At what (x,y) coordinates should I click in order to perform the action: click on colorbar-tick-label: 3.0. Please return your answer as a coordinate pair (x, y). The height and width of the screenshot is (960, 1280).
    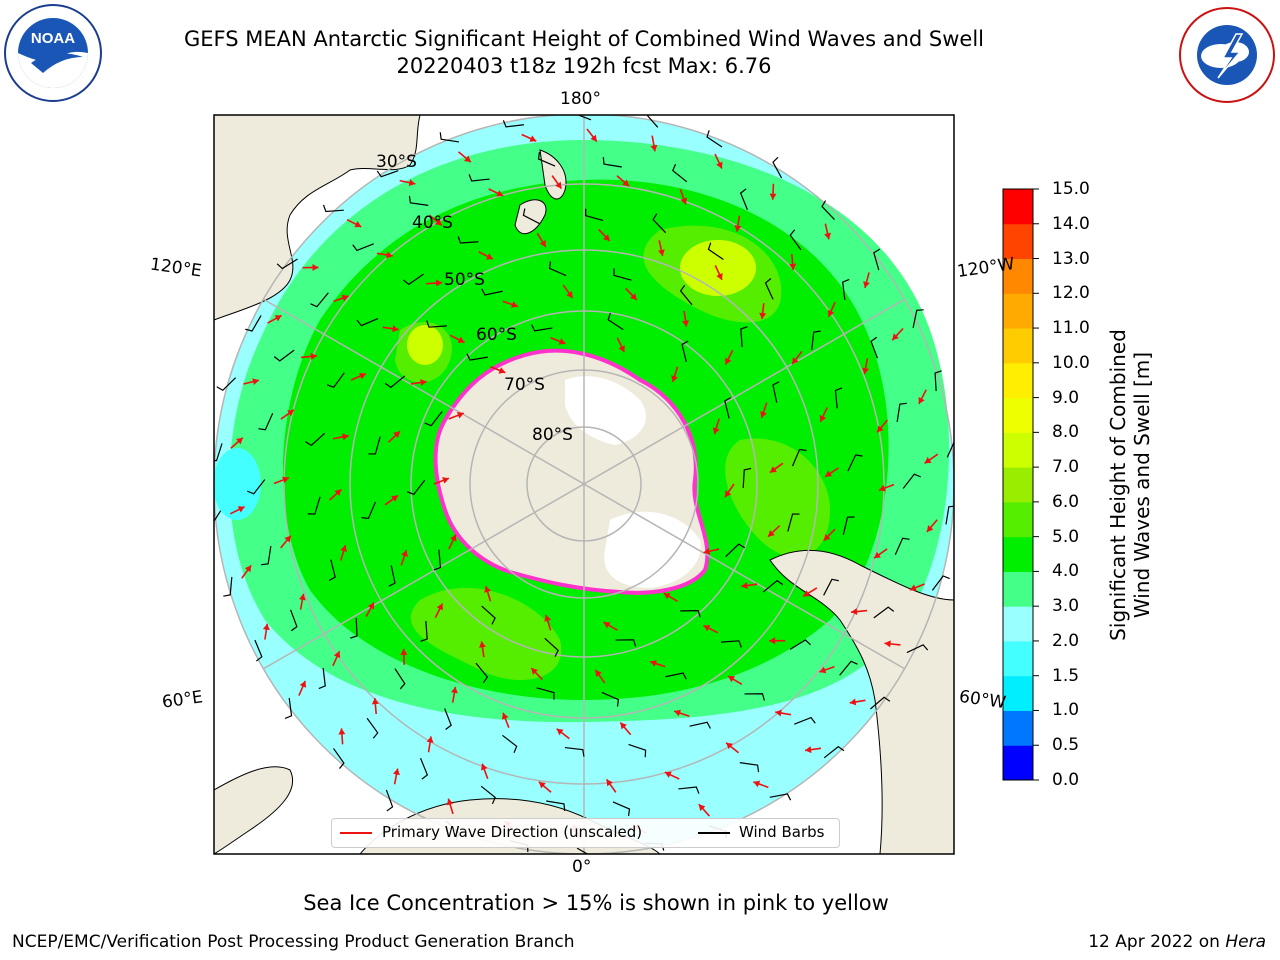
    Looking at the image, I should click on (1066, 606).